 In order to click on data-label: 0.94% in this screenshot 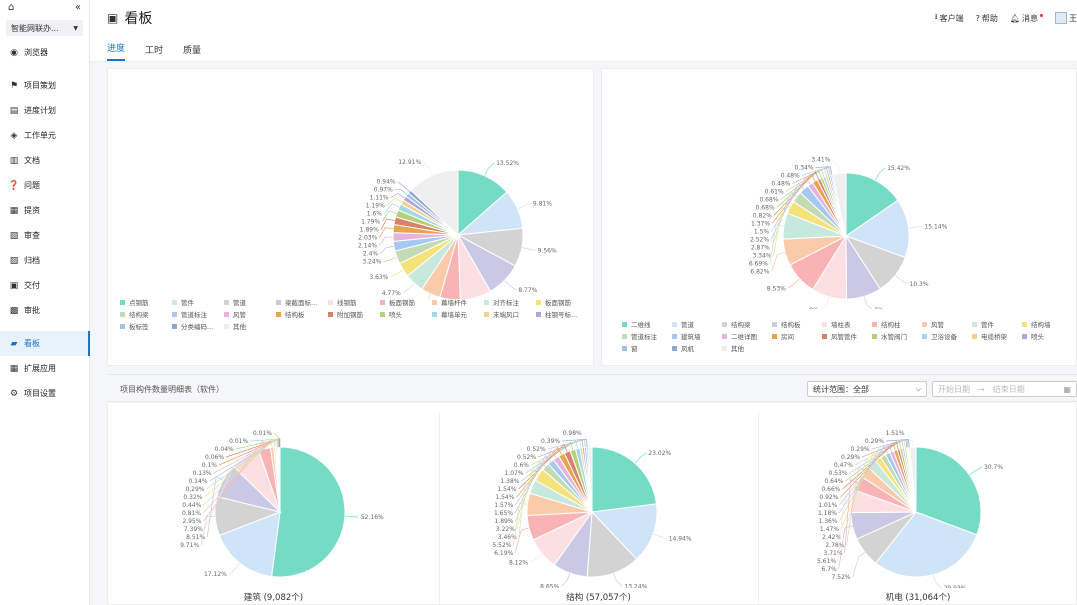, I will do `click(386, 182)`.